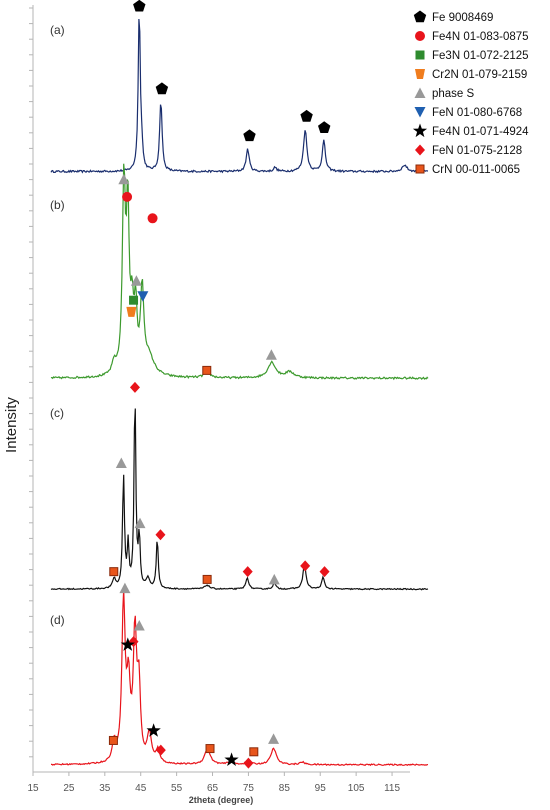 The height and width of the screenshot is (810, 550). What do you see at coordinates (213, 788) in the screenshot?
I see `x-tick-label: 65` at bounding box center [213, 788].